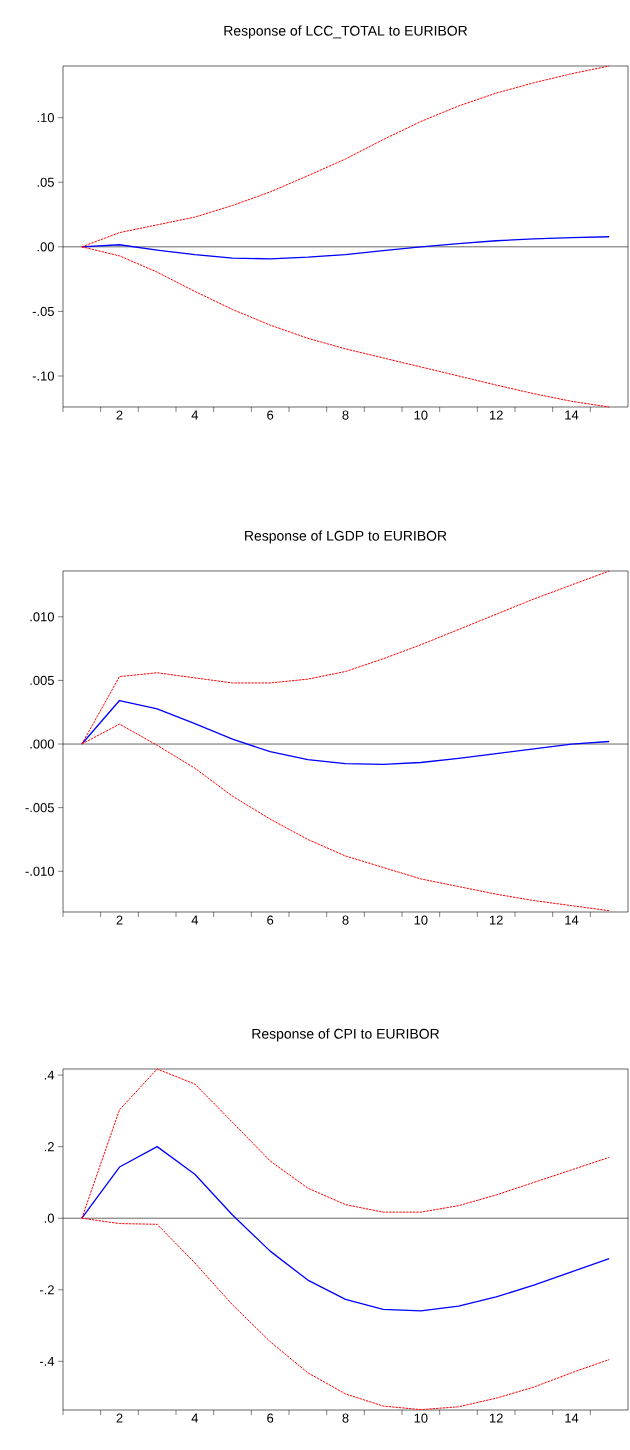  Describe the element at coordinates (45, 182) in the screenshot. I see `y-tick-label: .05` at that location.